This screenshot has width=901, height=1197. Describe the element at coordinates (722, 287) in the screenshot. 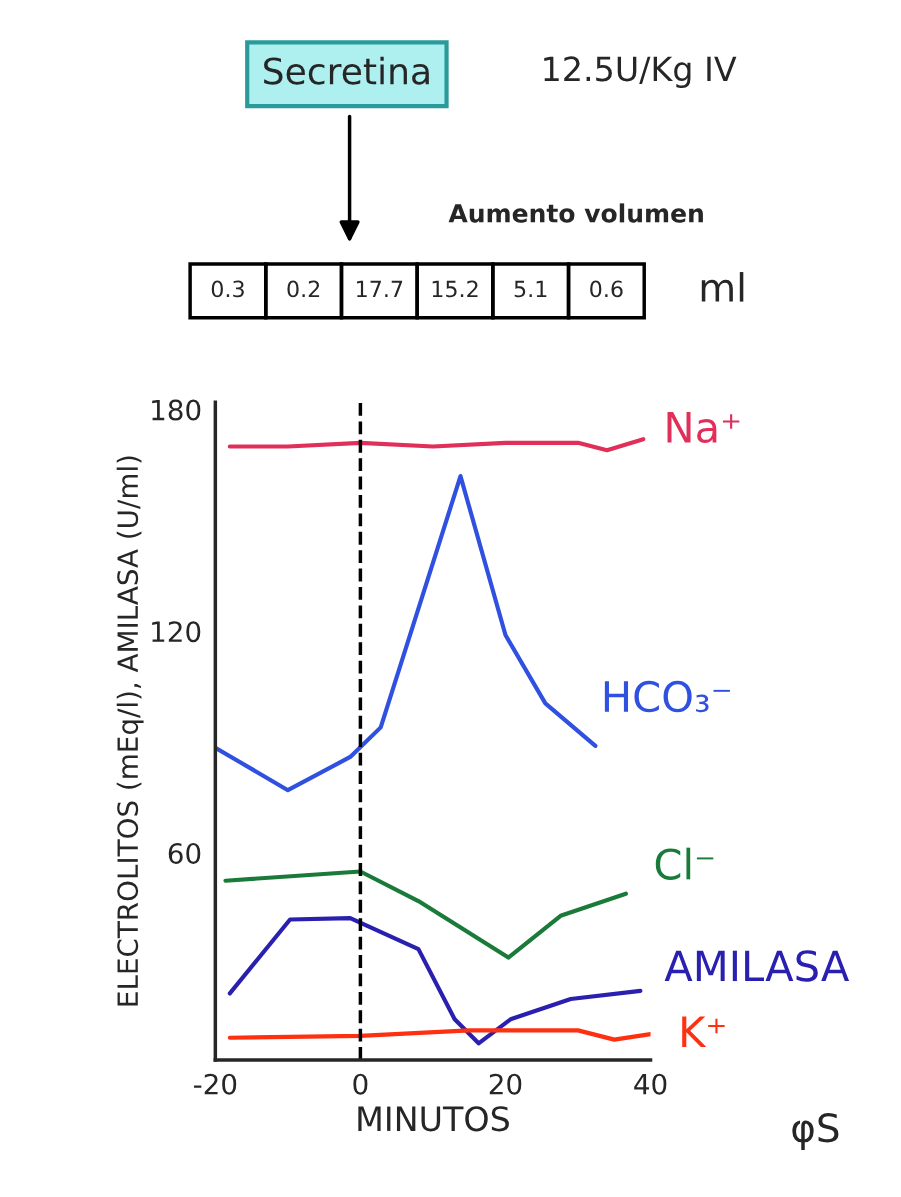

I see `text: ml` at that location.